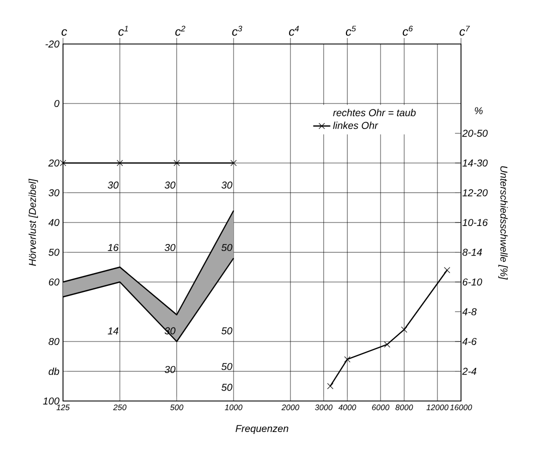 Image resolution: width=534 pixels, height=459 pixels. Describe the element at coordinates (57, 104) in the screenshot. I see `y-tick-label: 0` at that location.